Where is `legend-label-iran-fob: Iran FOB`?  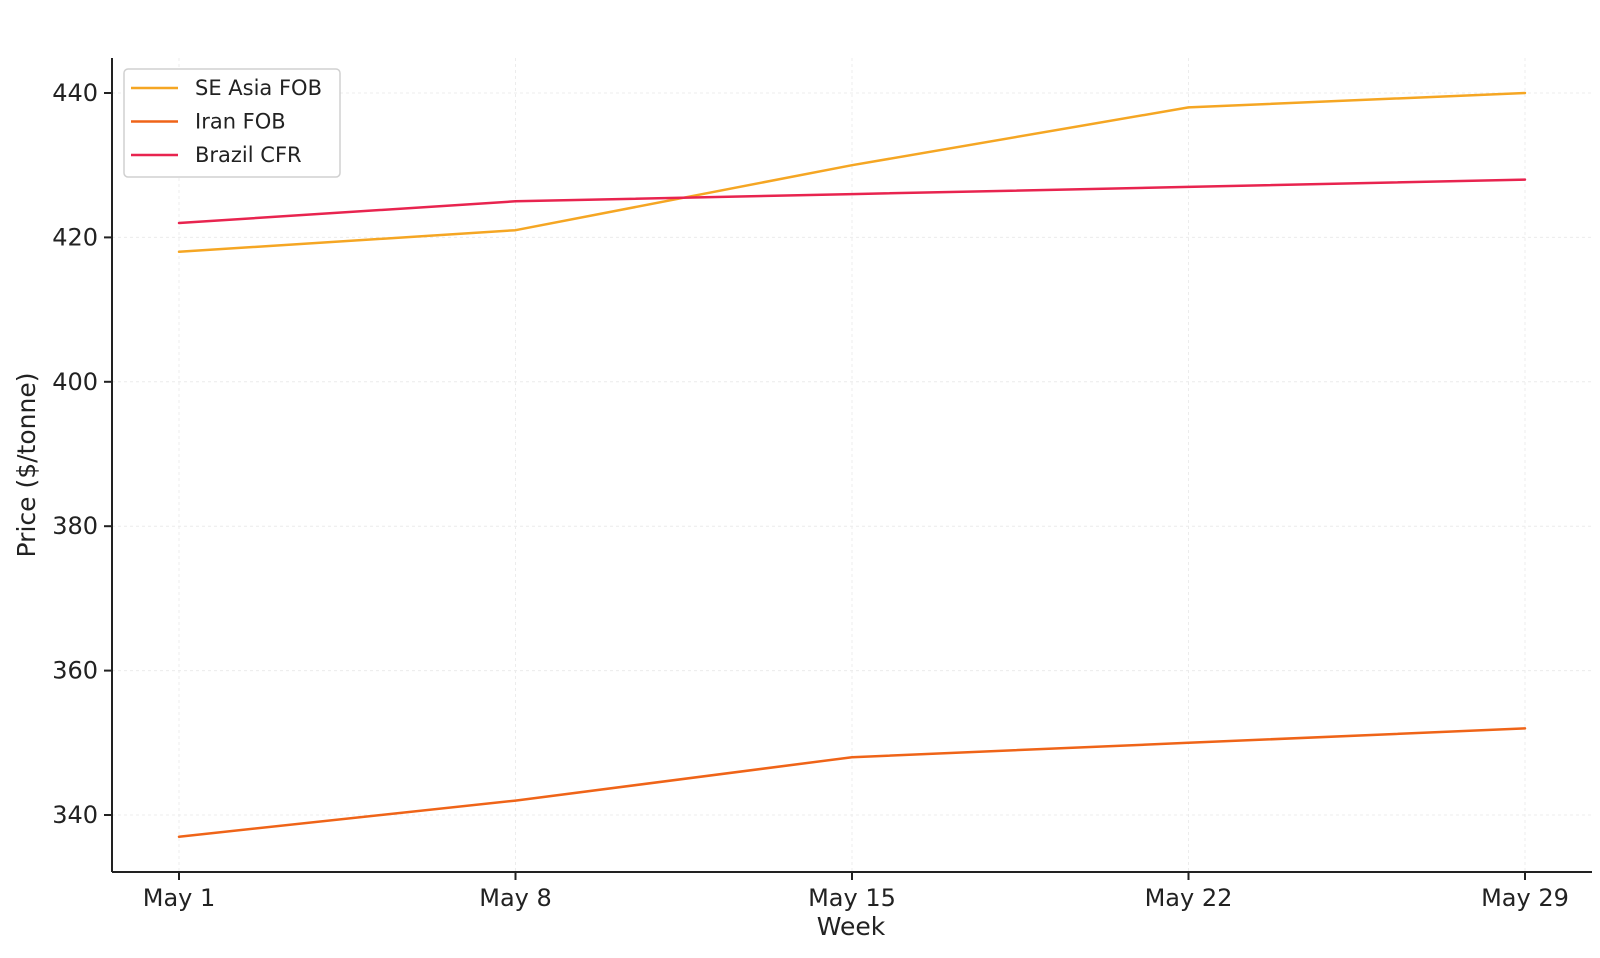 legend-label-iran-fob: Iran FOB is located at coordinates (240, 122).